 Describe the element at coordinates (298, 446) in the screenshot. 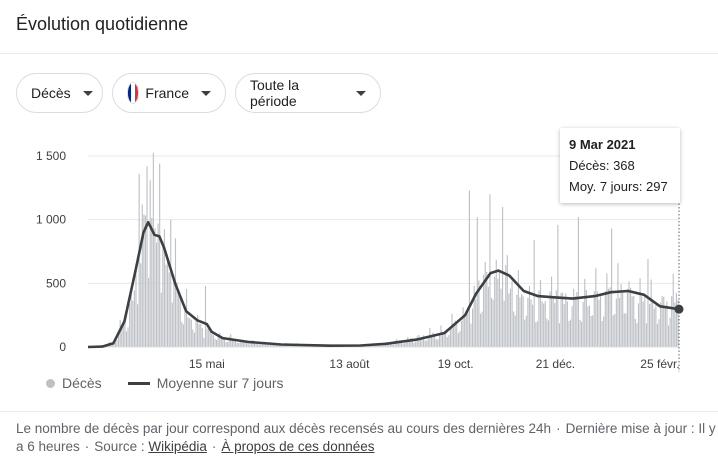

I see `about-data-link: À propos de ces données` at that location.